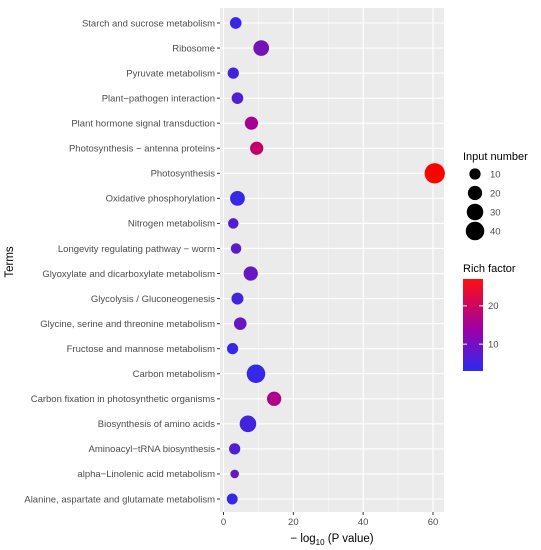  What do you see at coordinates (143, 124) in the screenshot?
I see `term-label: Plant hormone signal transduction` at bounding box center [143, 124].